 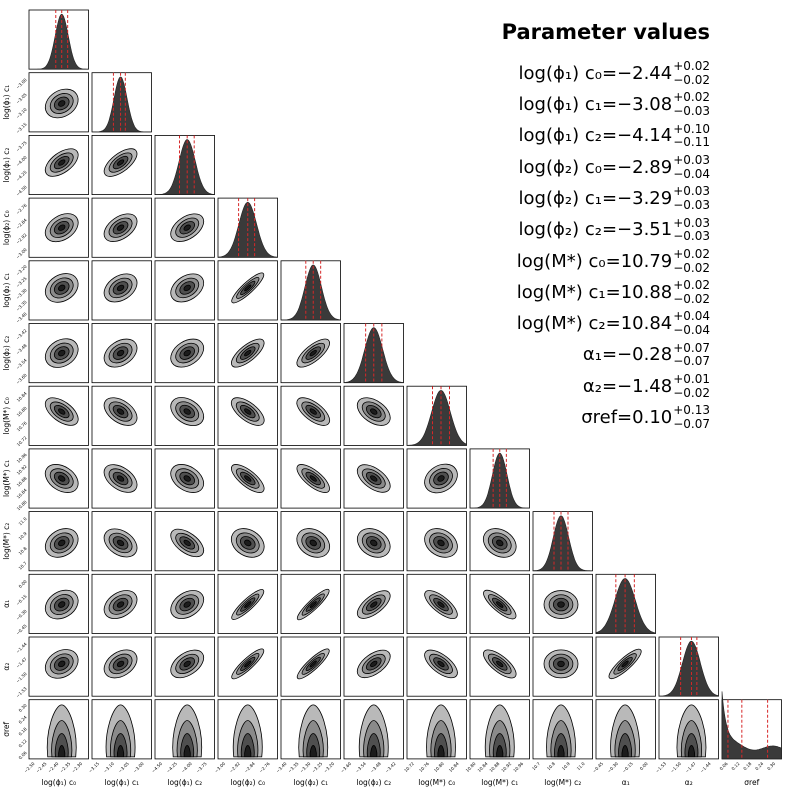 What do you see at coordinates (436, 782) in the screenshot?
I see `x-axis-label: log(M*) c₀` at bounding box center [436, 782].